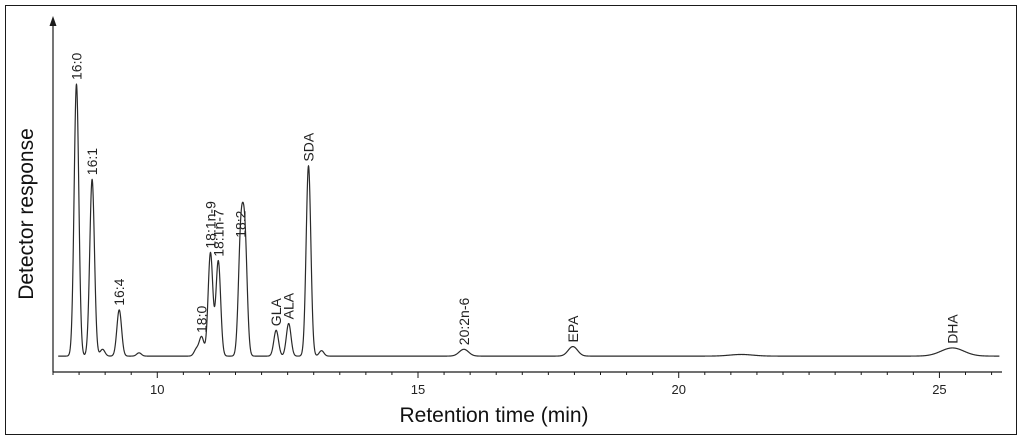 This screenshot has height=442, width=1024. Describe the element at coordinates (241, 223) in the screenshot. I see `peak-label: 18:2` at that location.